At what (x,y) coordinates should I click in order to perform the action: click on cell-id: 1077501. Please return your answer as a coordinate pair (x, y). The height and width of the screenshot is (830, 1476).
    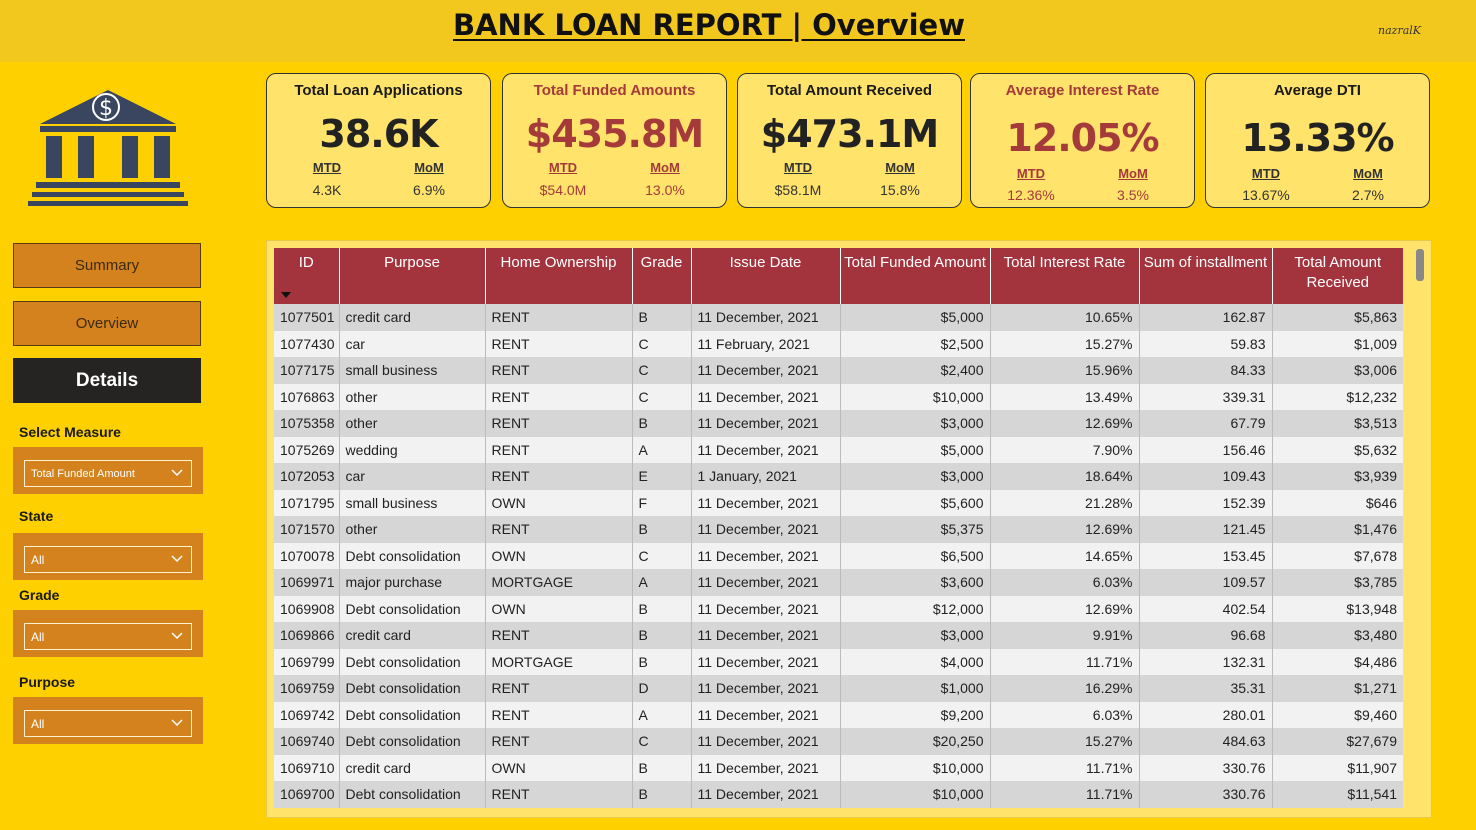
    Looking at the image, I should click on (307, 317).